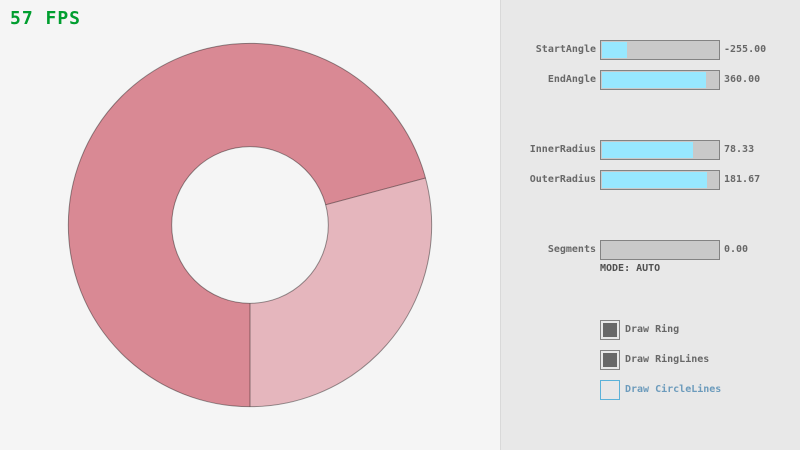 This screenshot has width=800, height=450. I want to click on outerradius-label: OuterRadius, so click(562, 179).